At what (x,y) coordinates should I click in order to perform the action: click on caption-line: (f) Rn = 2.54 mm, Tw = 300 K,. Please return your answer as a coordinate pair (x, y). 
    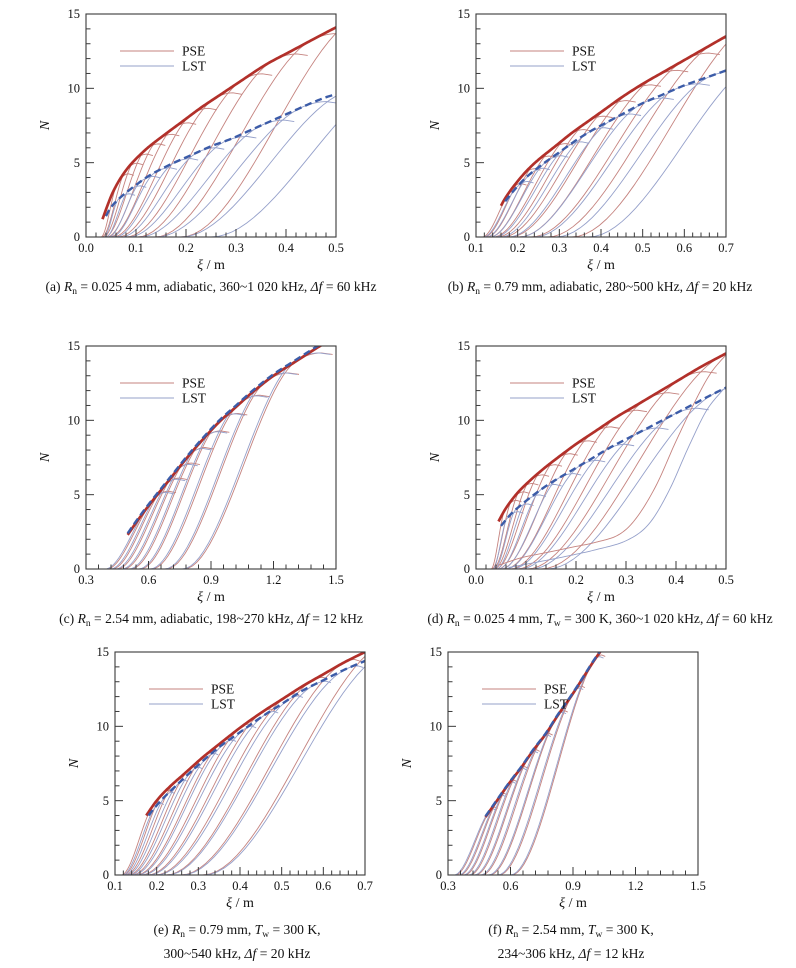
    Looking at the image, I should click on (571, 931).